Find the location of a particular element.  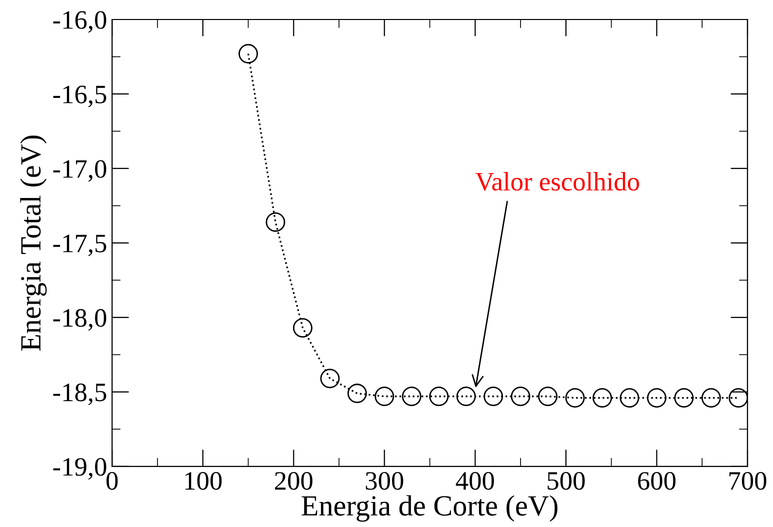

x-tick-label: 400 is located at coordinates (475, 481).